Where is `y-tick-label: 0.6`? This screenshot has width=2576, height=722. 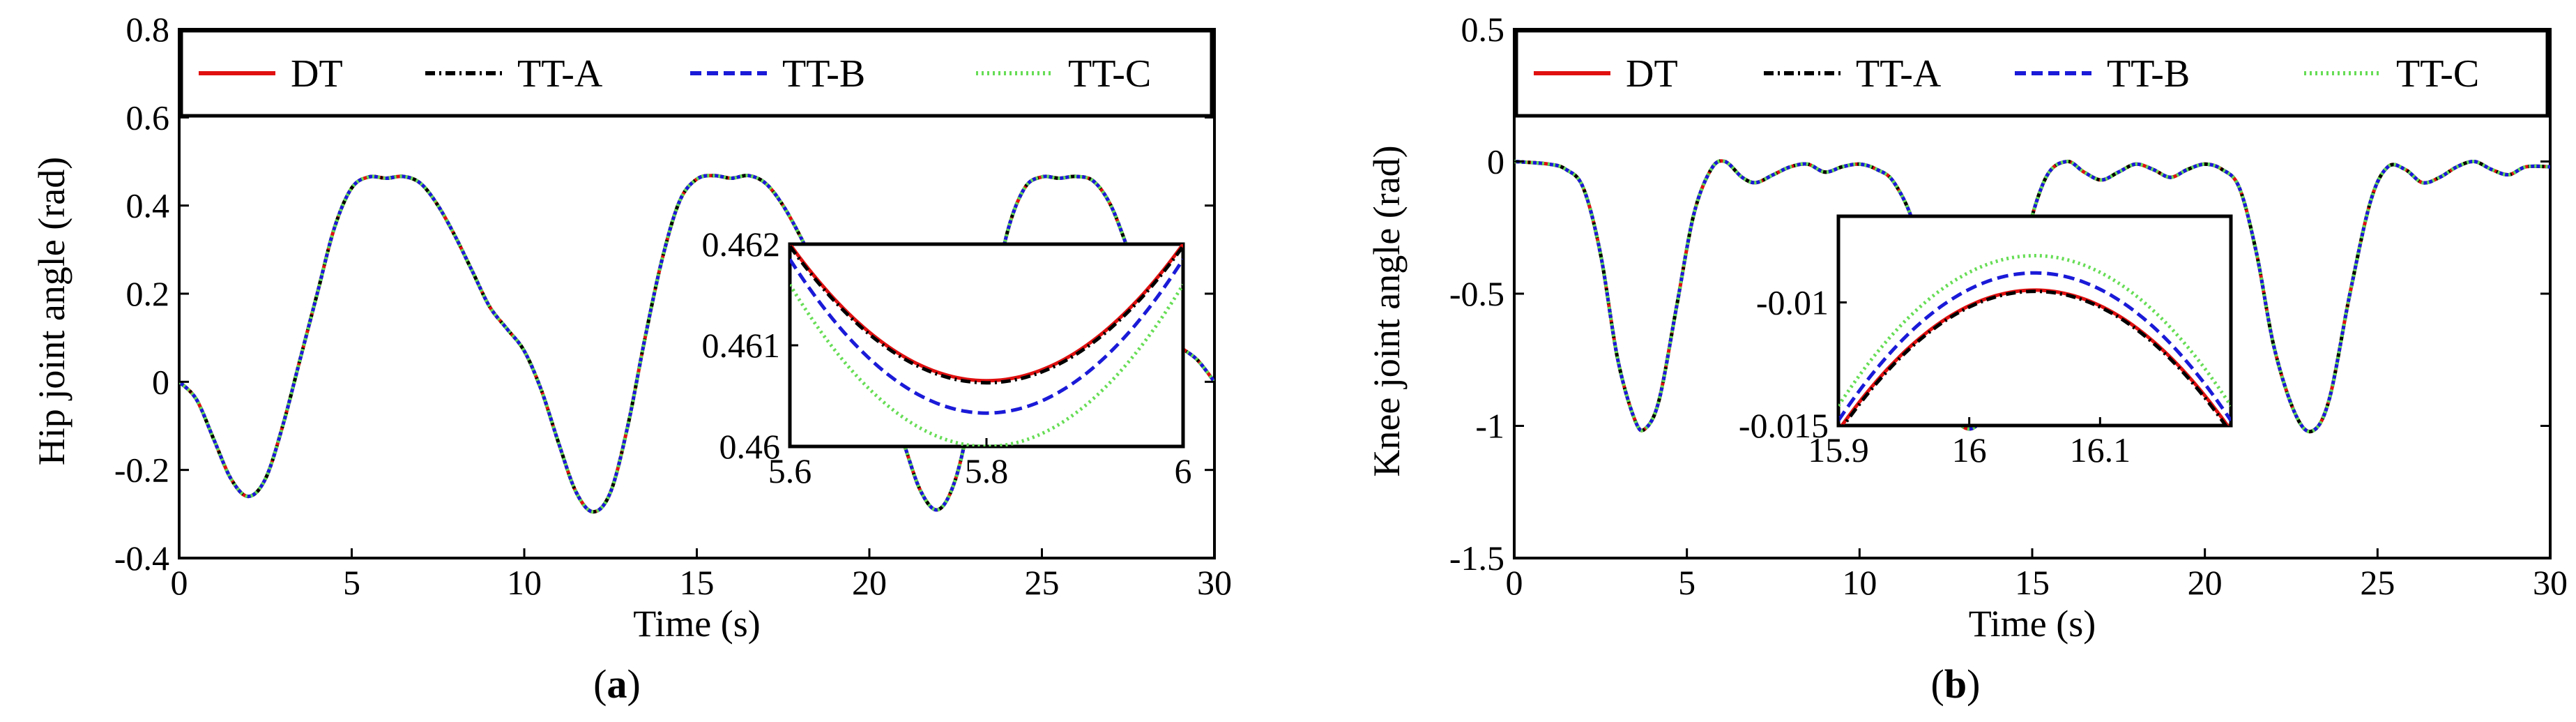
y-tick-label: 0.6 is located at coordinates (148, 117).